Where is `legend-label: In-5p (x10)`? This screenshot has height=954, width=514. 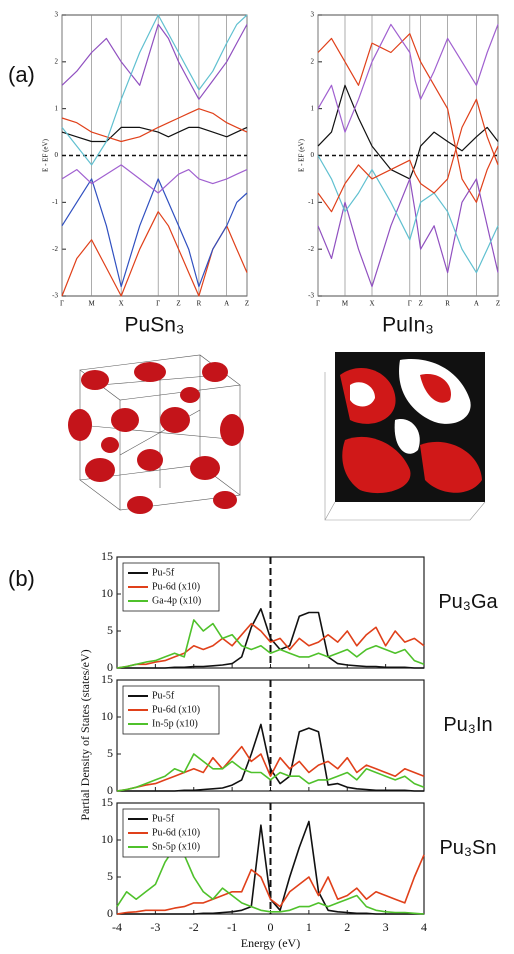 legend-label: In-5p (x10) is located at coordinates (175, 723).